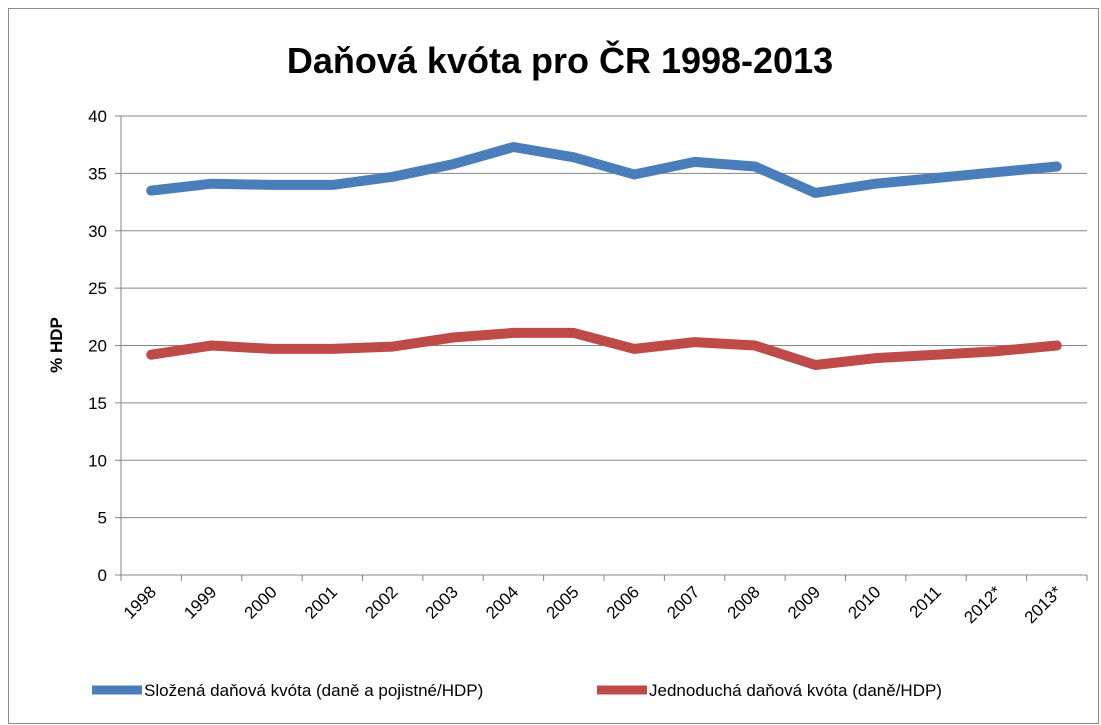 The height and width of the screenshot is (725, 1101). What do you see at coordinates (442, 602) in the screenshot?
I see `x-tick-label: 2003` at bounding box center [442, 602].